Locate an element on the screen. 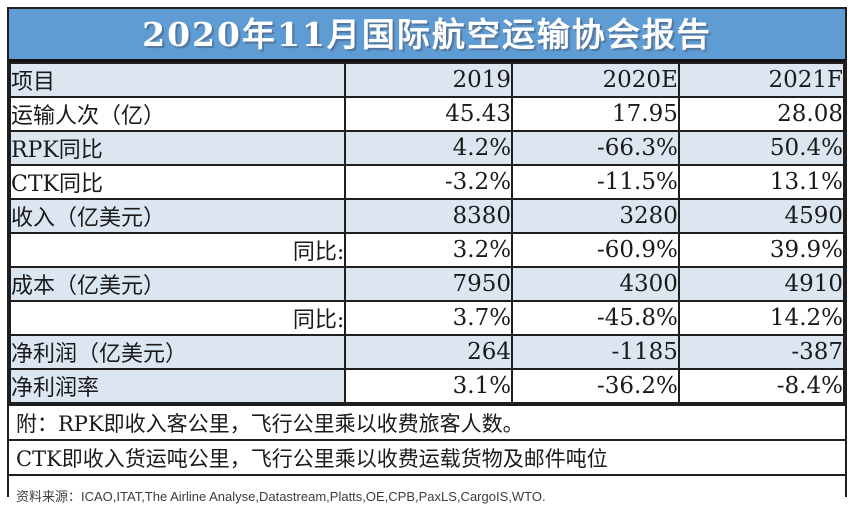 This screenshot has width=856, height=515. cell-value: -1185 is located at coordinates (595, 352).